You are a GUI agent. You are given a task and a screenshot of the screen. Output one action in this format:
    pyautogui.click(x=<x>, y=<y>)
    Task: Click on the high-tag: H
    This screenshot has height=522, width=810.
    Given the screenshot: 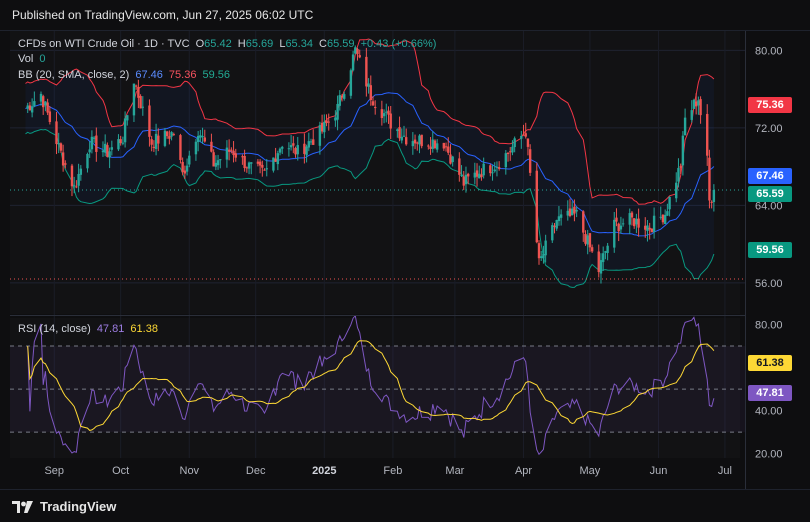 What is the action you would take?
    pyautogui.click(x=241, y=44)
    